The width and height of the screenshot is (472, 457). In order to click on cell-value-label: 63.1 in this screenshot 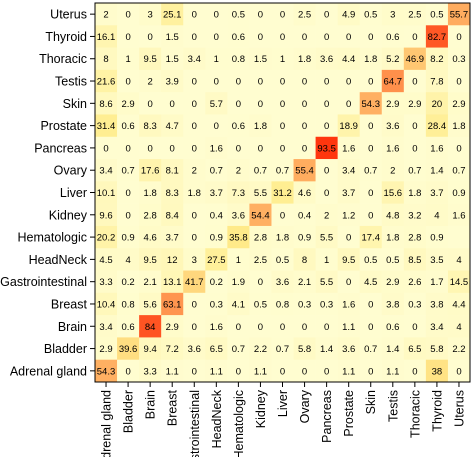, I will do `click(172, 304)`.